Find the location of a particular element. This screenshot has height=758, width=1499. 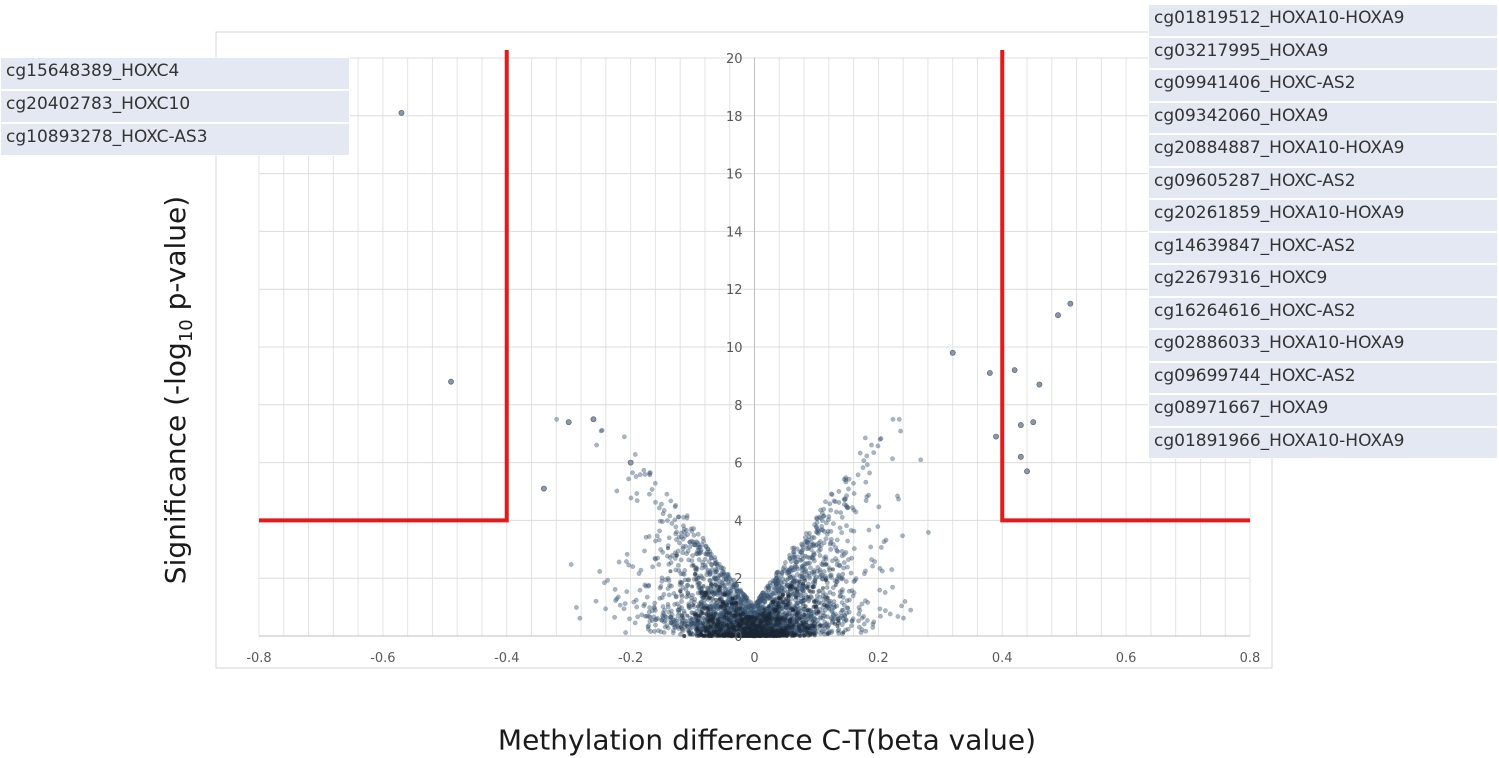

y-tick-label: 14 is located at coordinates (734, 232).